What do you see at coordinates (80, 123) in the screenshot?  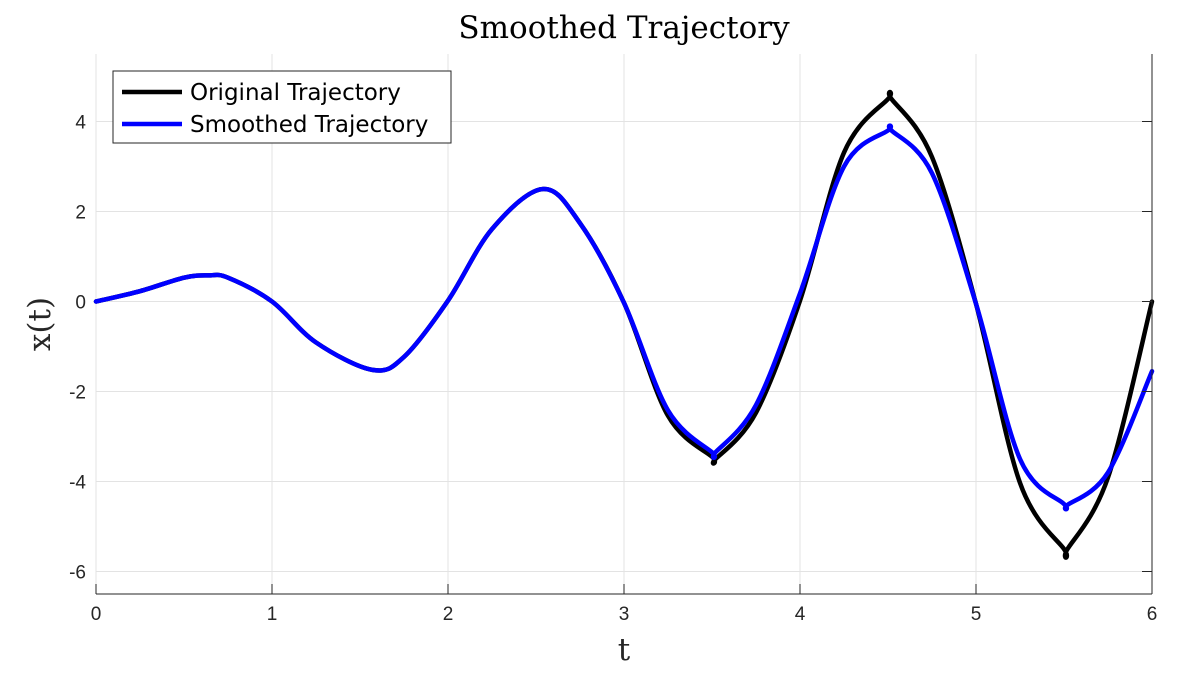 I see `y-tick-label-5: 4` at bounding box center [80, 123].